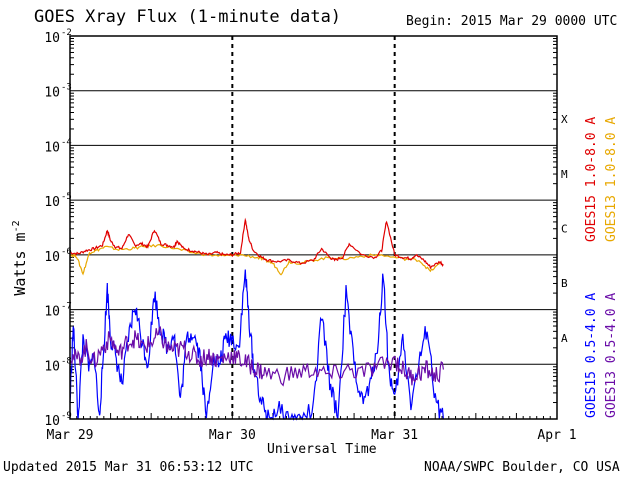 This screenshot has height=480, width=640. Describe the element at coordinates (16, 226) in the screenshot. I see `y-axis-label-exponent: -2` at that location.